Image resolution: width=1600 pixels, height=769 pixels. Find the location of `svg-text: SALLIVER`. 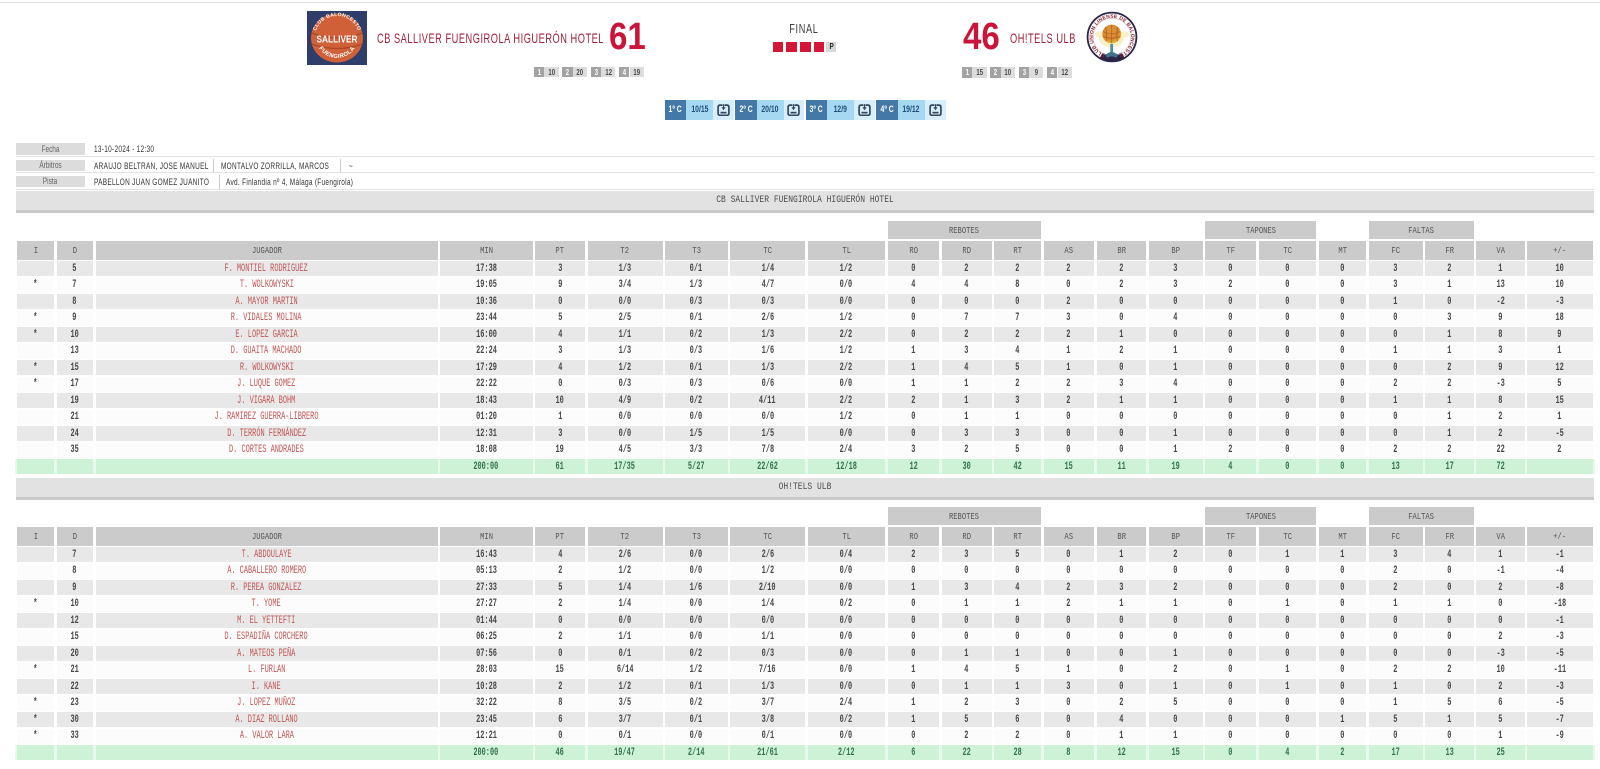

svg-text: SALLIVER is located at coordinates (337, 39).